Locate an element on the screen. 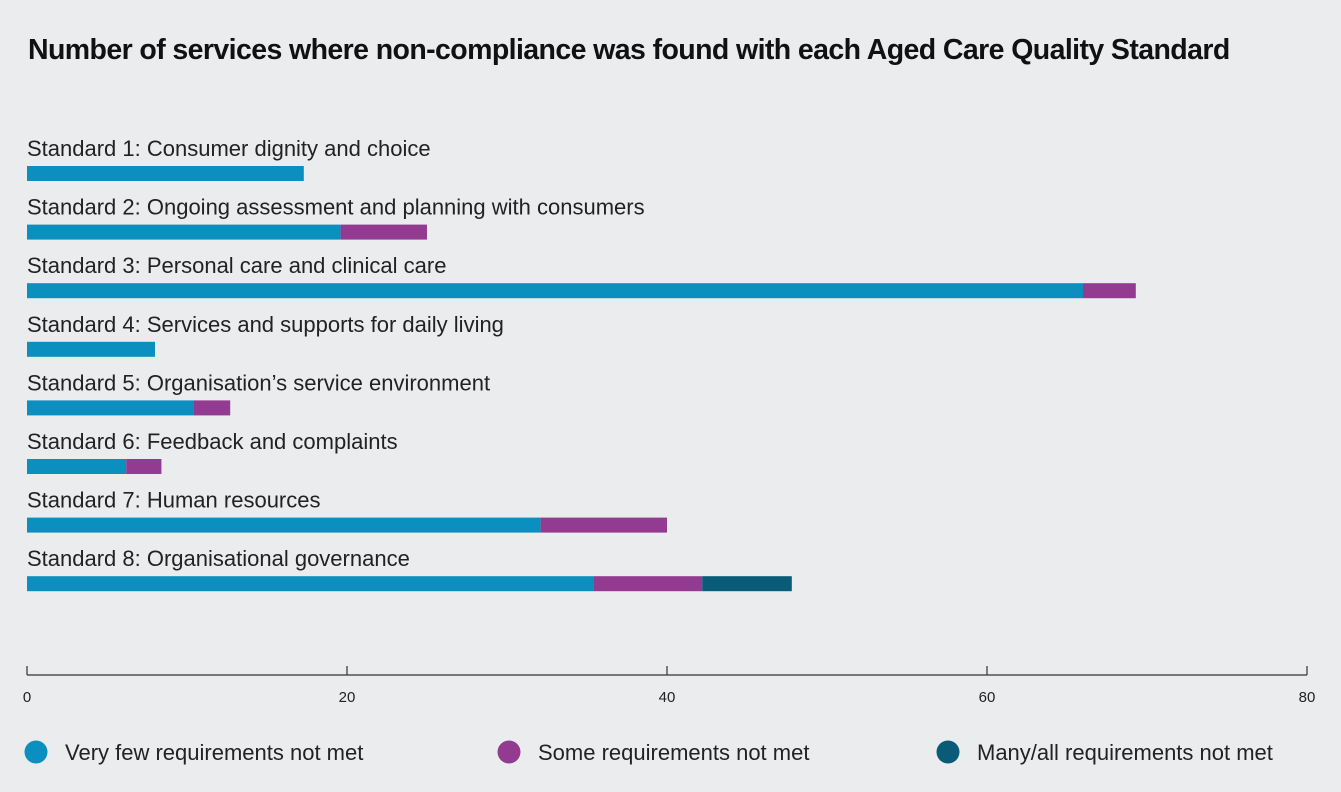 This screenshot has height=792, width=1341. x-axis: 0 20 40 60 80 is located at coordinates (669, 686).